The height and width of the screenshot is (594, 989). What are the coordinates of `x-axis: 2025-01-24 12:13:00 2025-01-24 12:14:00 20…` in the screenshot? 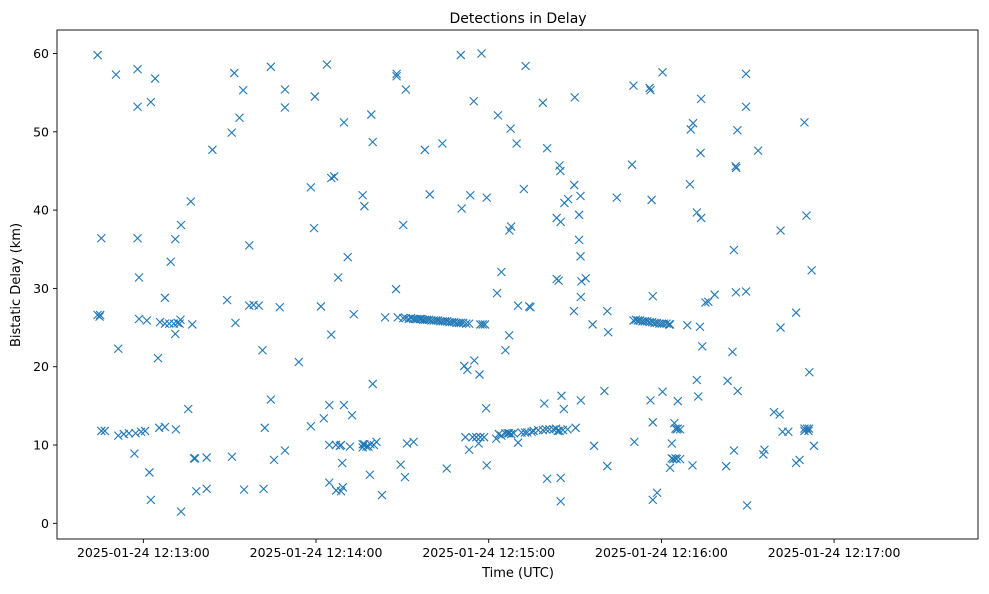 It's located at (489, 549).